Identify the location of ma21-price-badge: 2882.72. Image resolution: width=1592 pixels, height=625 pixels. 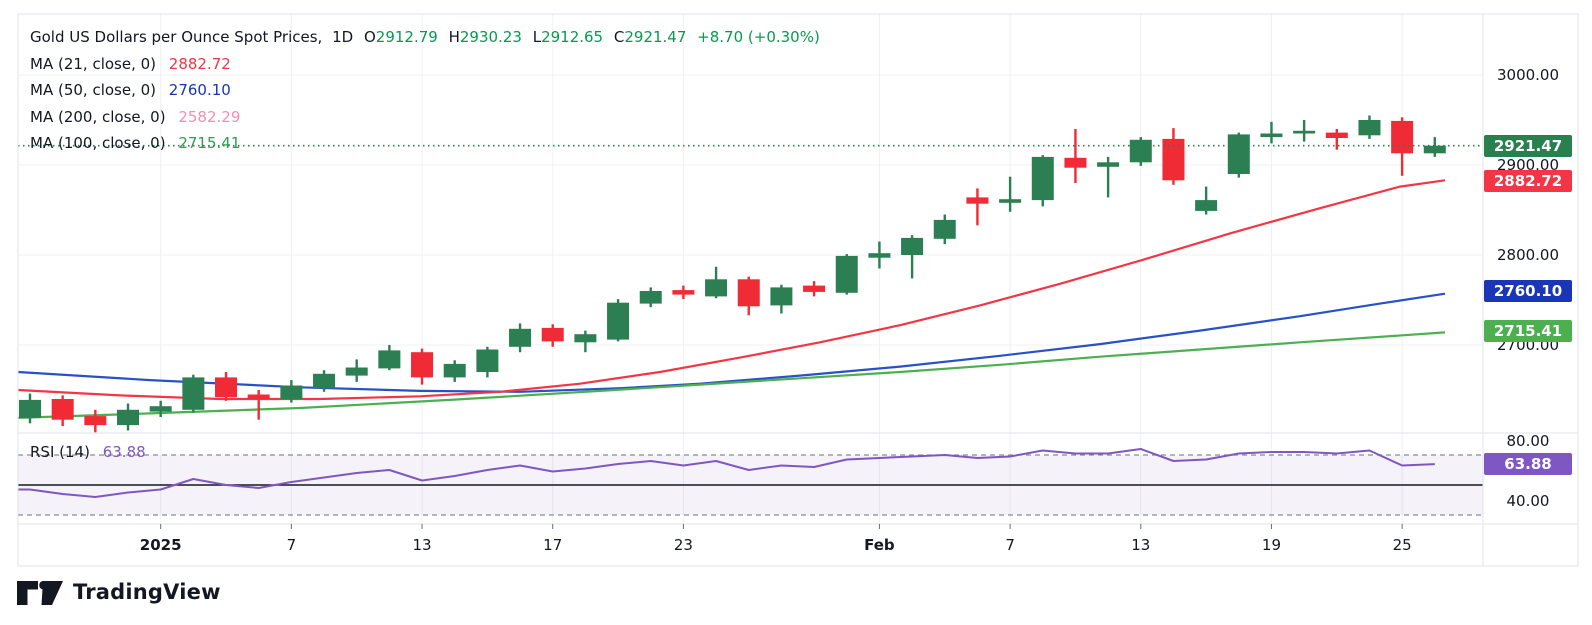
(1528, 181).